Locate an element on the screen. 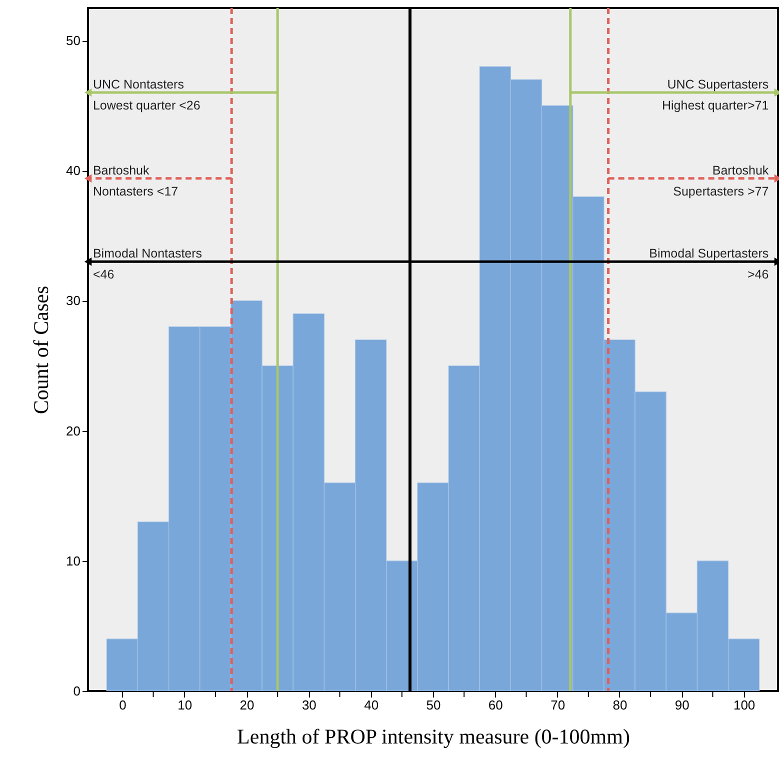 This screenshot has height=772, width=779. annotation: UNC Supertasters Highest quarter>71 is located at coordinates (715, 95).